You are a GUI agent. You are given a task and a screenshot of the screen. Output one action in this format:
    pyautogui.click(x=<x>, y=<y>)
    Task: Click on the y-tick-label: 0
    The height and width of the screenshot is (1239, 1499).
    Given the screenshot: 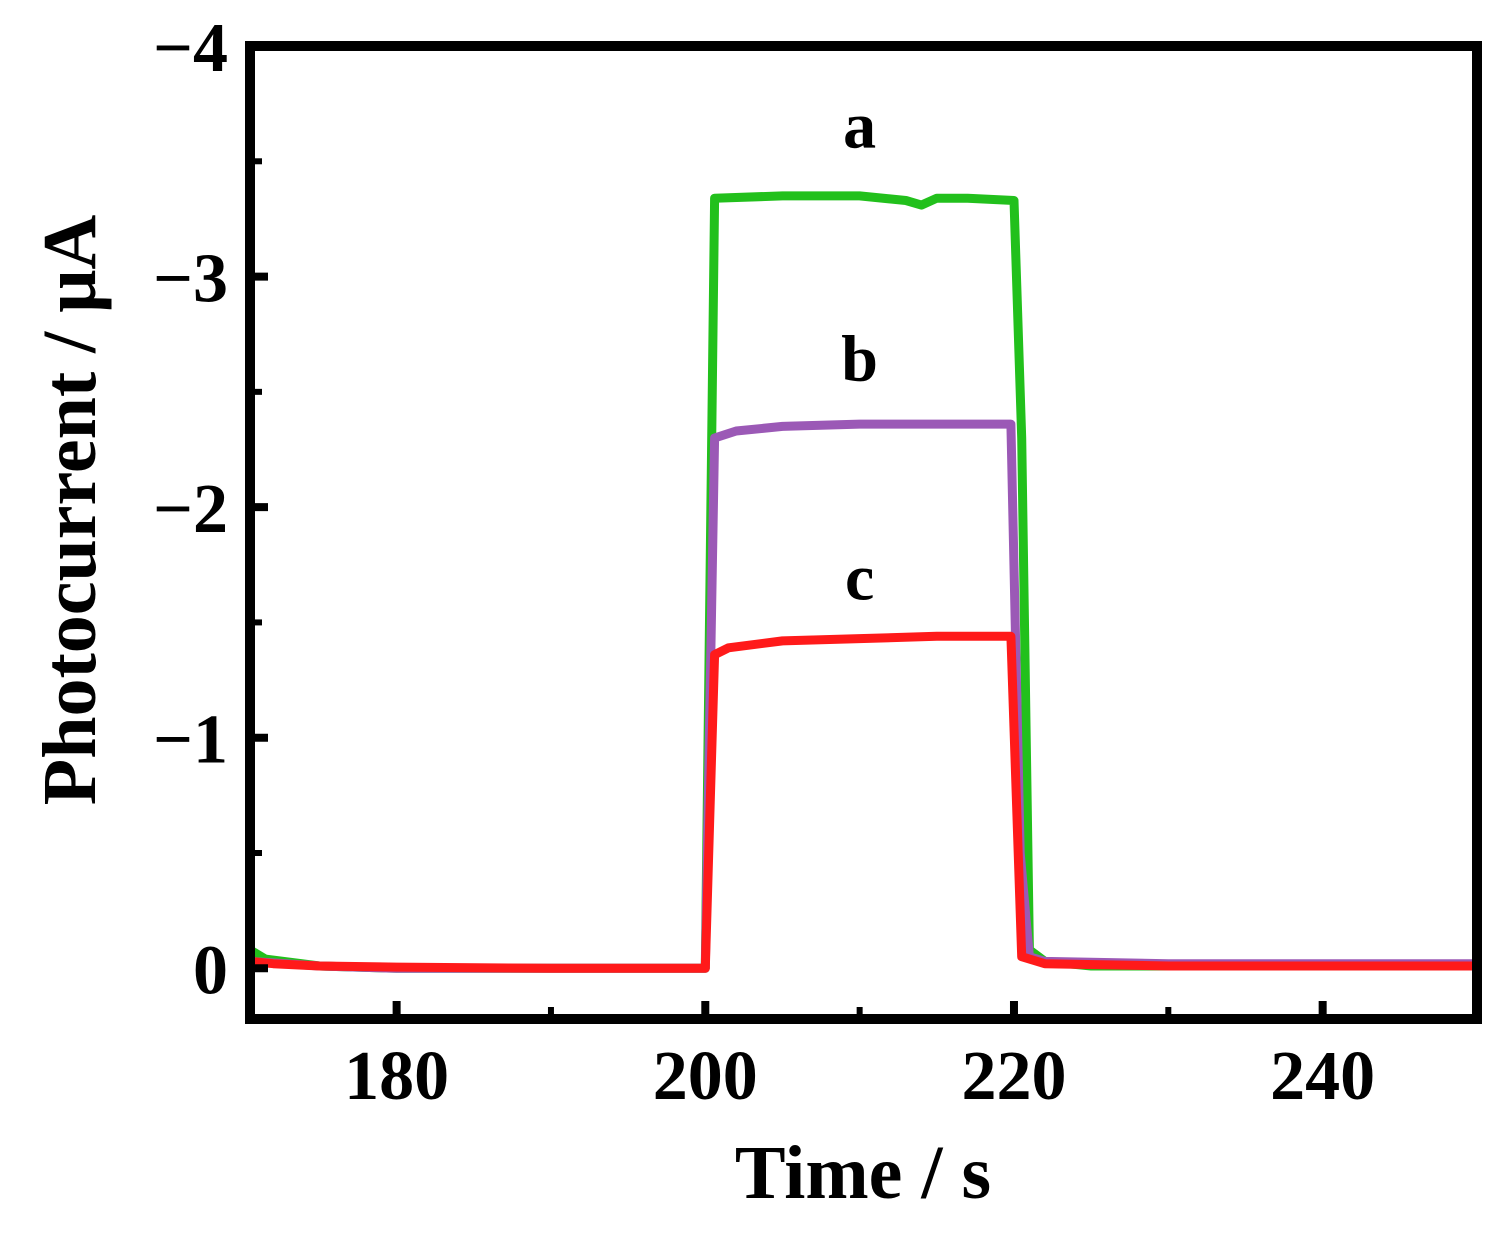 What is the action you would take?
    pyautogui.click(x=210, y=970)
    